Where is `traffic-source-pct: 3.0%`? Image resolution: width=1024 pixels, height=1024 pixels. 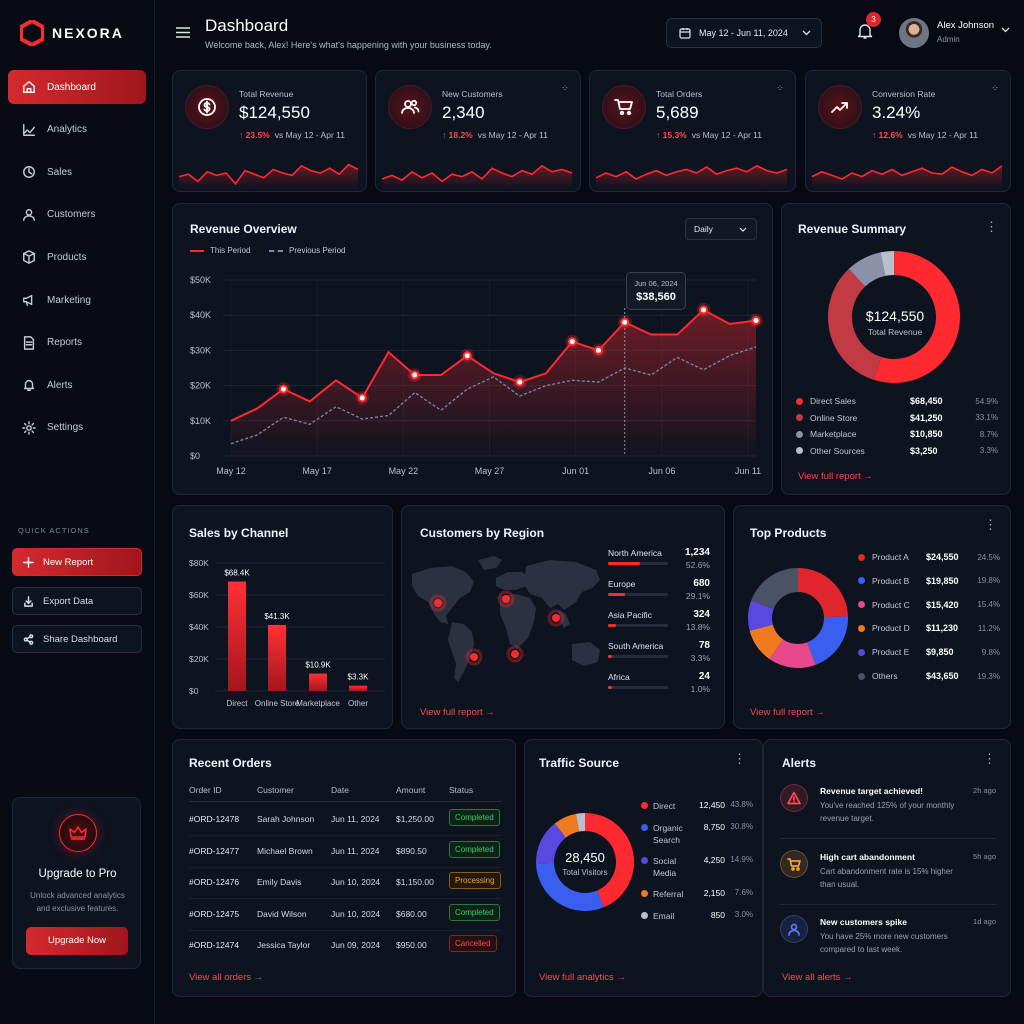 traffic-source-pct: 3.0% is located at coordinates (743, 914).